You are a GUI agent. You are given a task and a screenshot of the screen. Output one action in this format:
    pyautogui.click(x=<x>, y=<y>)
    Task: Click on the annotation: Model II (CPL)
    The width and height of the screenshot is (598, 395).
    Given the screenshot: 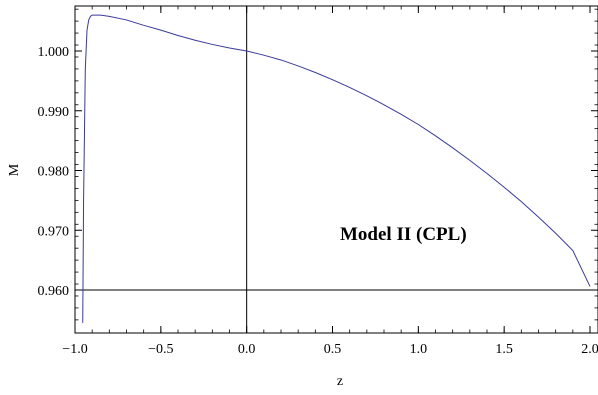 What is the action you would take?
    pyautogui.click(x=403, y=234)
    